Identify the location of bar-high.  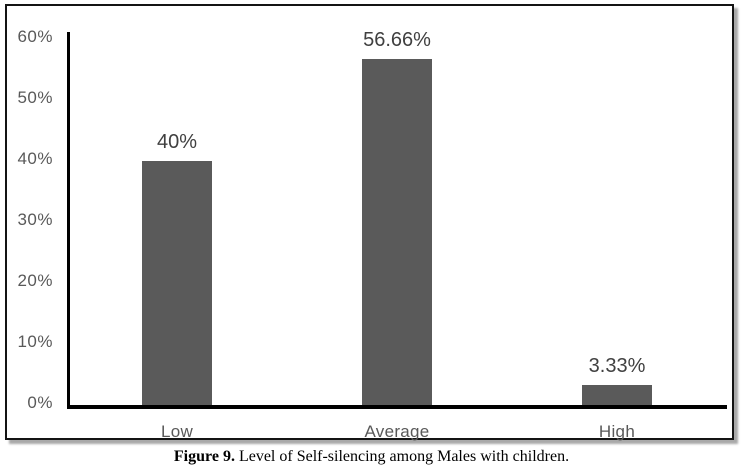
(617, 394).